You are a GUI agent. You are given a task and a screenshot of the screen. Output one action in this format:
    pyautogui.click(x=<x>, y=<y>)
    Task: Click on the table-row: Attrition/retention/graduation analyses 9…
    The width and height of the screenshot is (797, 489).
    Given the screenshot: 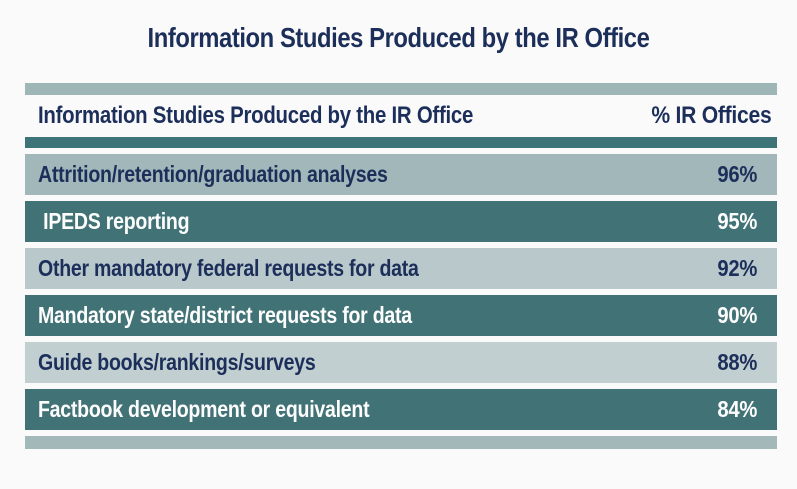 What is the action you would take?
    pyautogui.click(x=401, y=174)
    